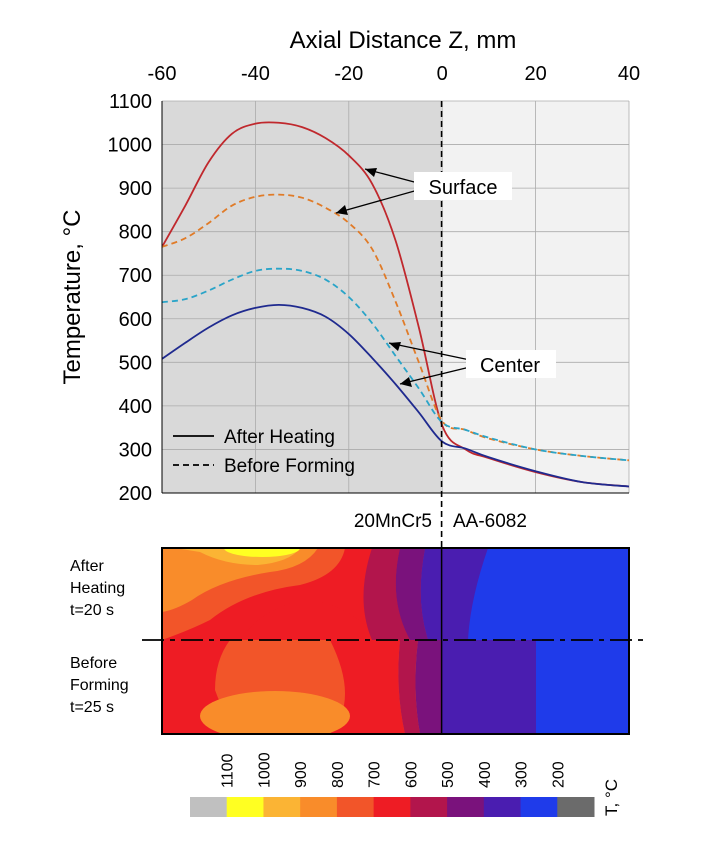  What do you see at coordinates (442, 74) in the screenshot?
I see `x-tick-label: 0` at bounding box center [442, 74].